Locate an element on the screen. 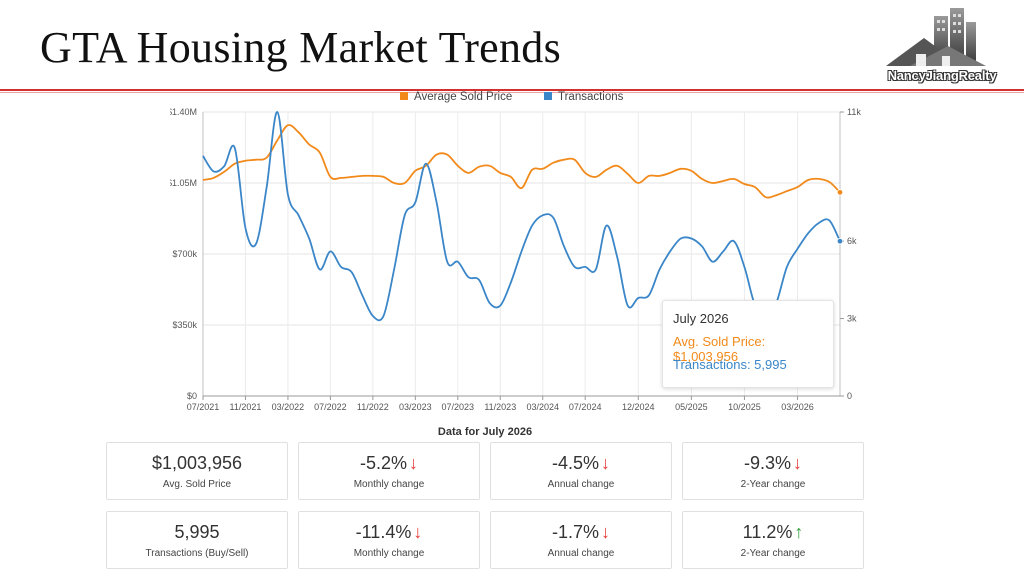 Image resolution: width=1024 pixels, height=576 pixels. logo-wordmark: NancyJiangRealty is located at coordinates (942, 75).